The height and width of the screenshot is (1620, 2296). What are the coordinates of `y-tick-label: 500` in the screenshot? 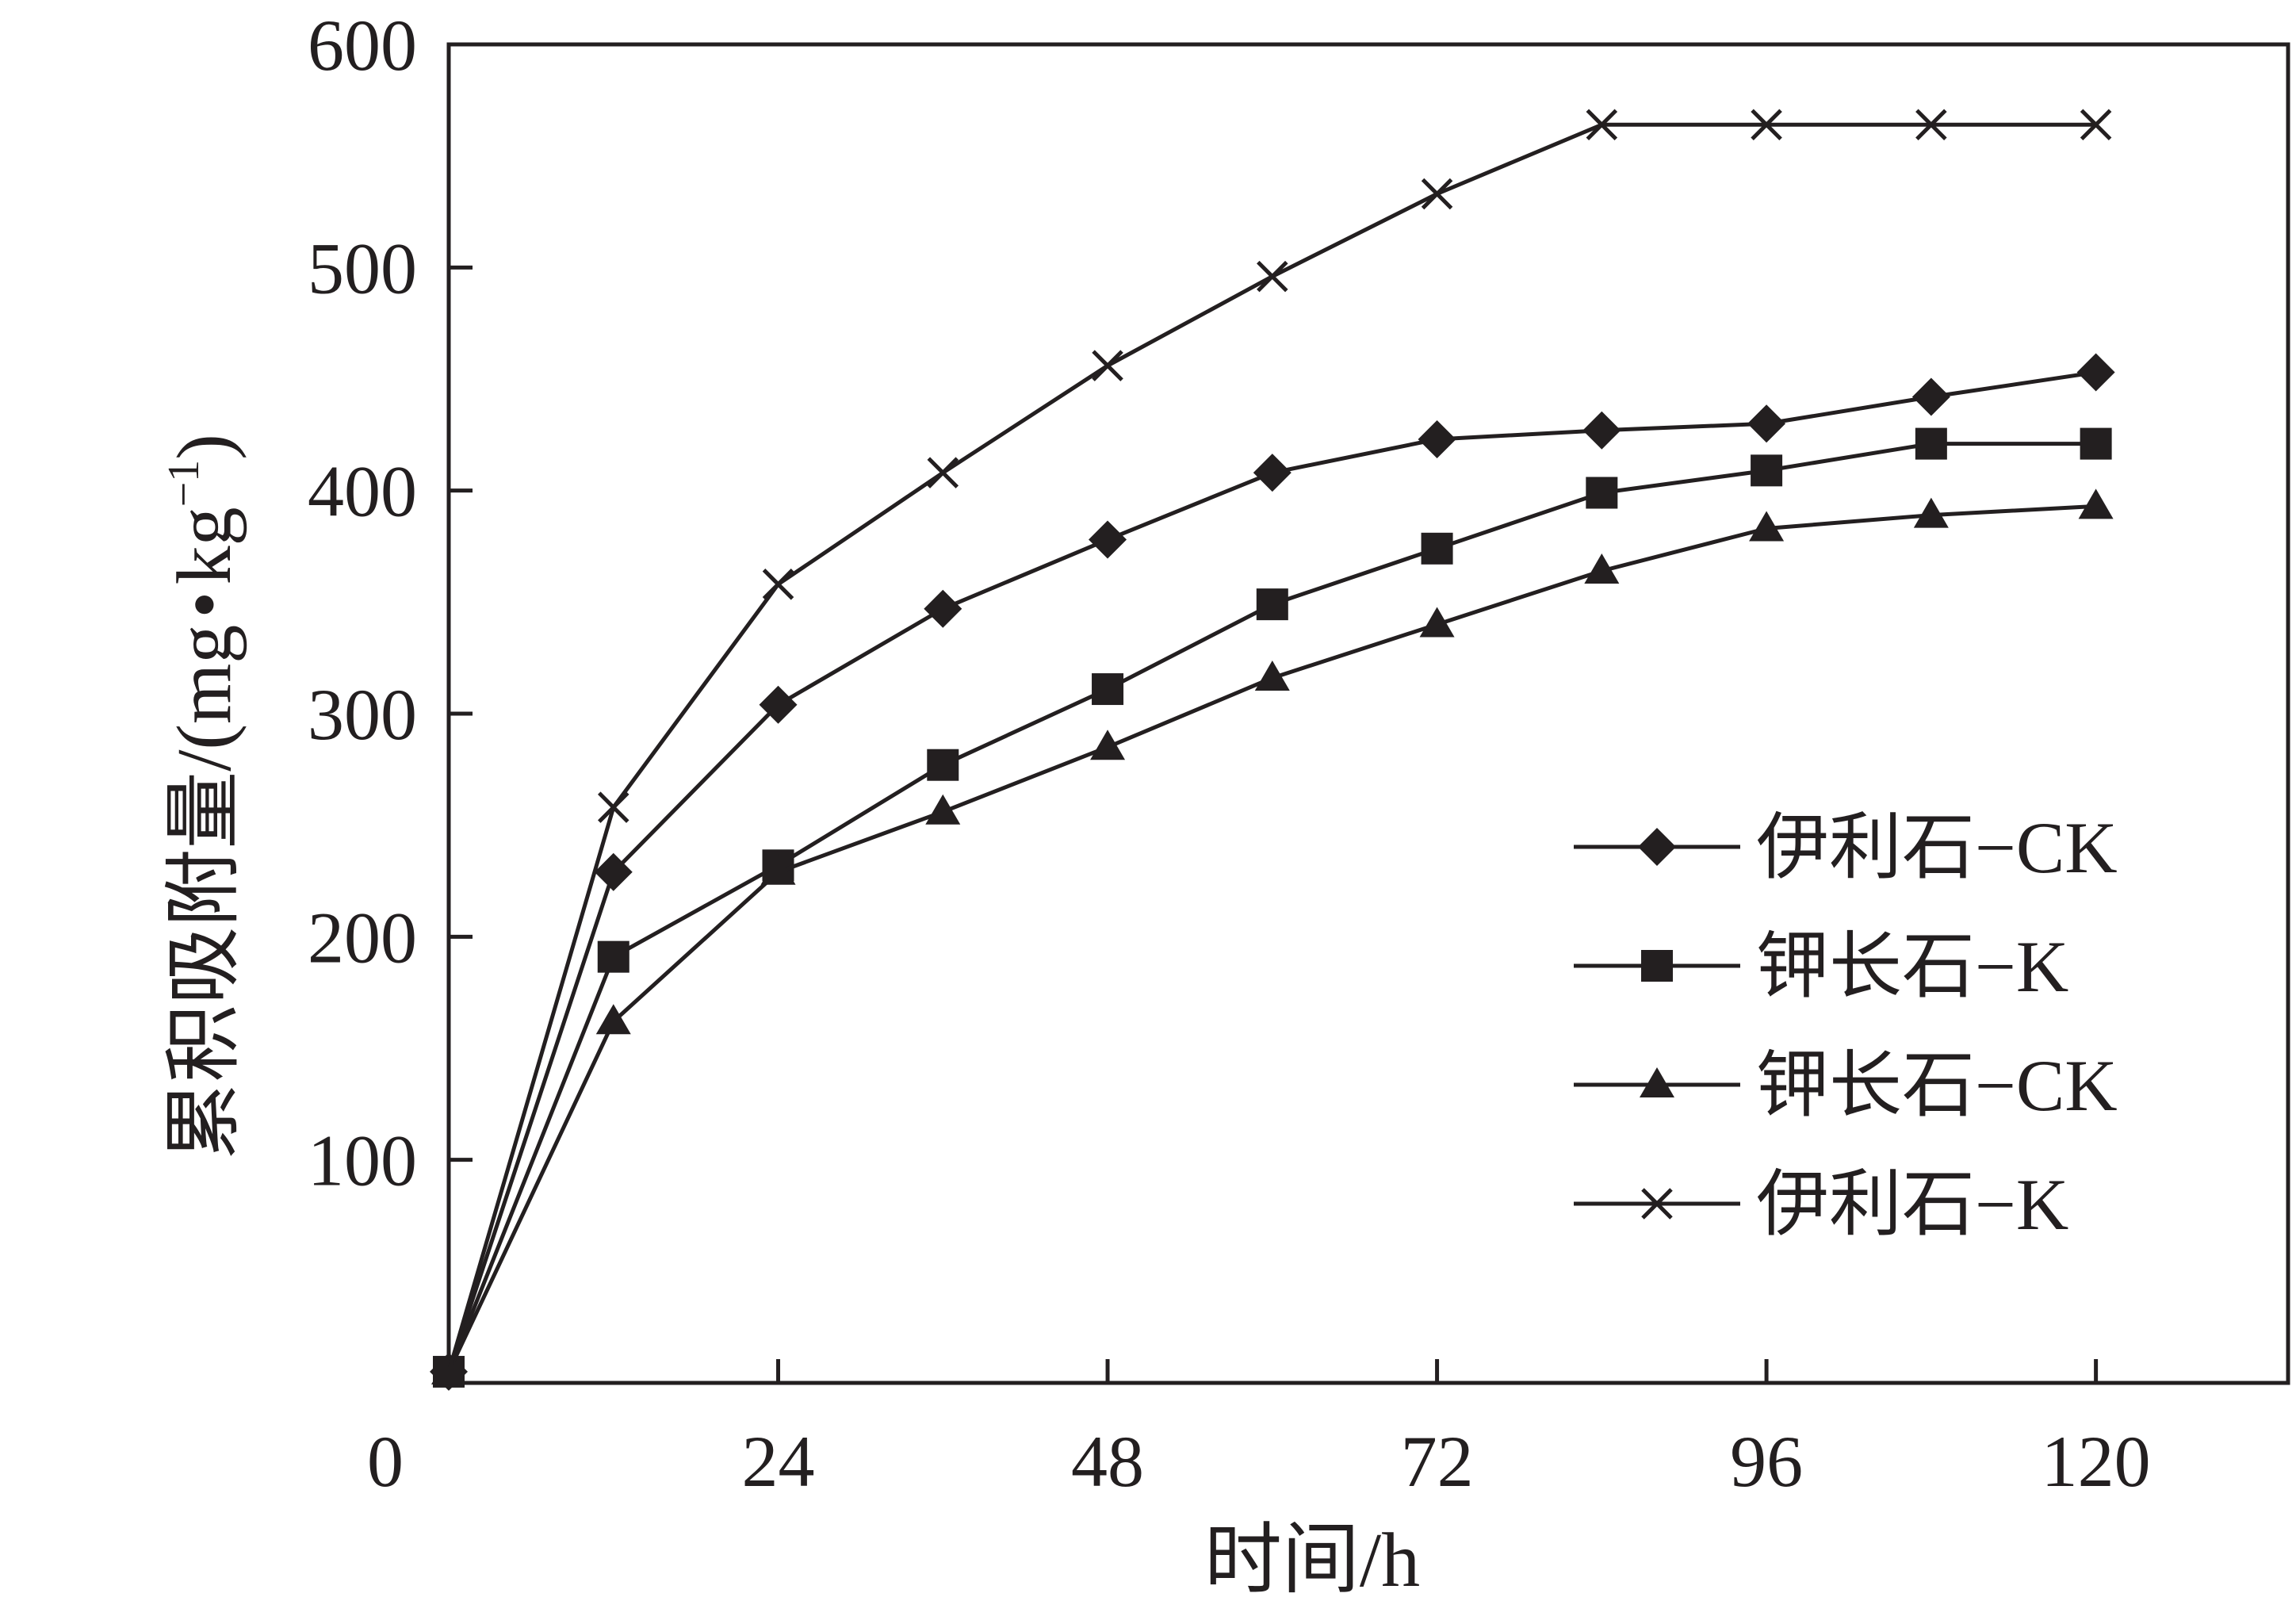 It's located at (362, 268).